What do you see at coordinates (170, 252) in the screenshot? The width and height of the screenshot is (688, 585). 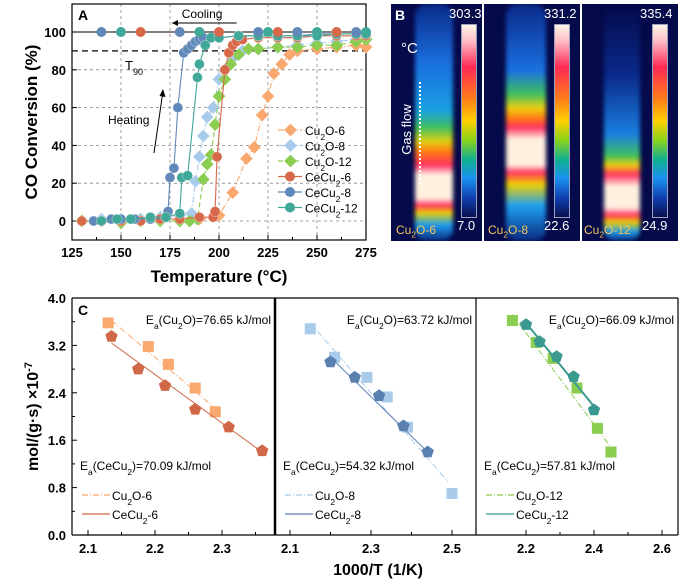 I see `x-tick-label: 175` at bounding box center [170, 252].